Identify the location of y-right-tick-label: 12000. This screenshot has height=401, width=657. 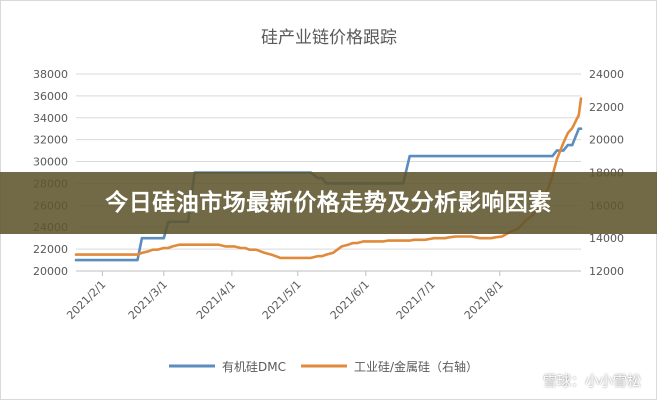
(606, 271).